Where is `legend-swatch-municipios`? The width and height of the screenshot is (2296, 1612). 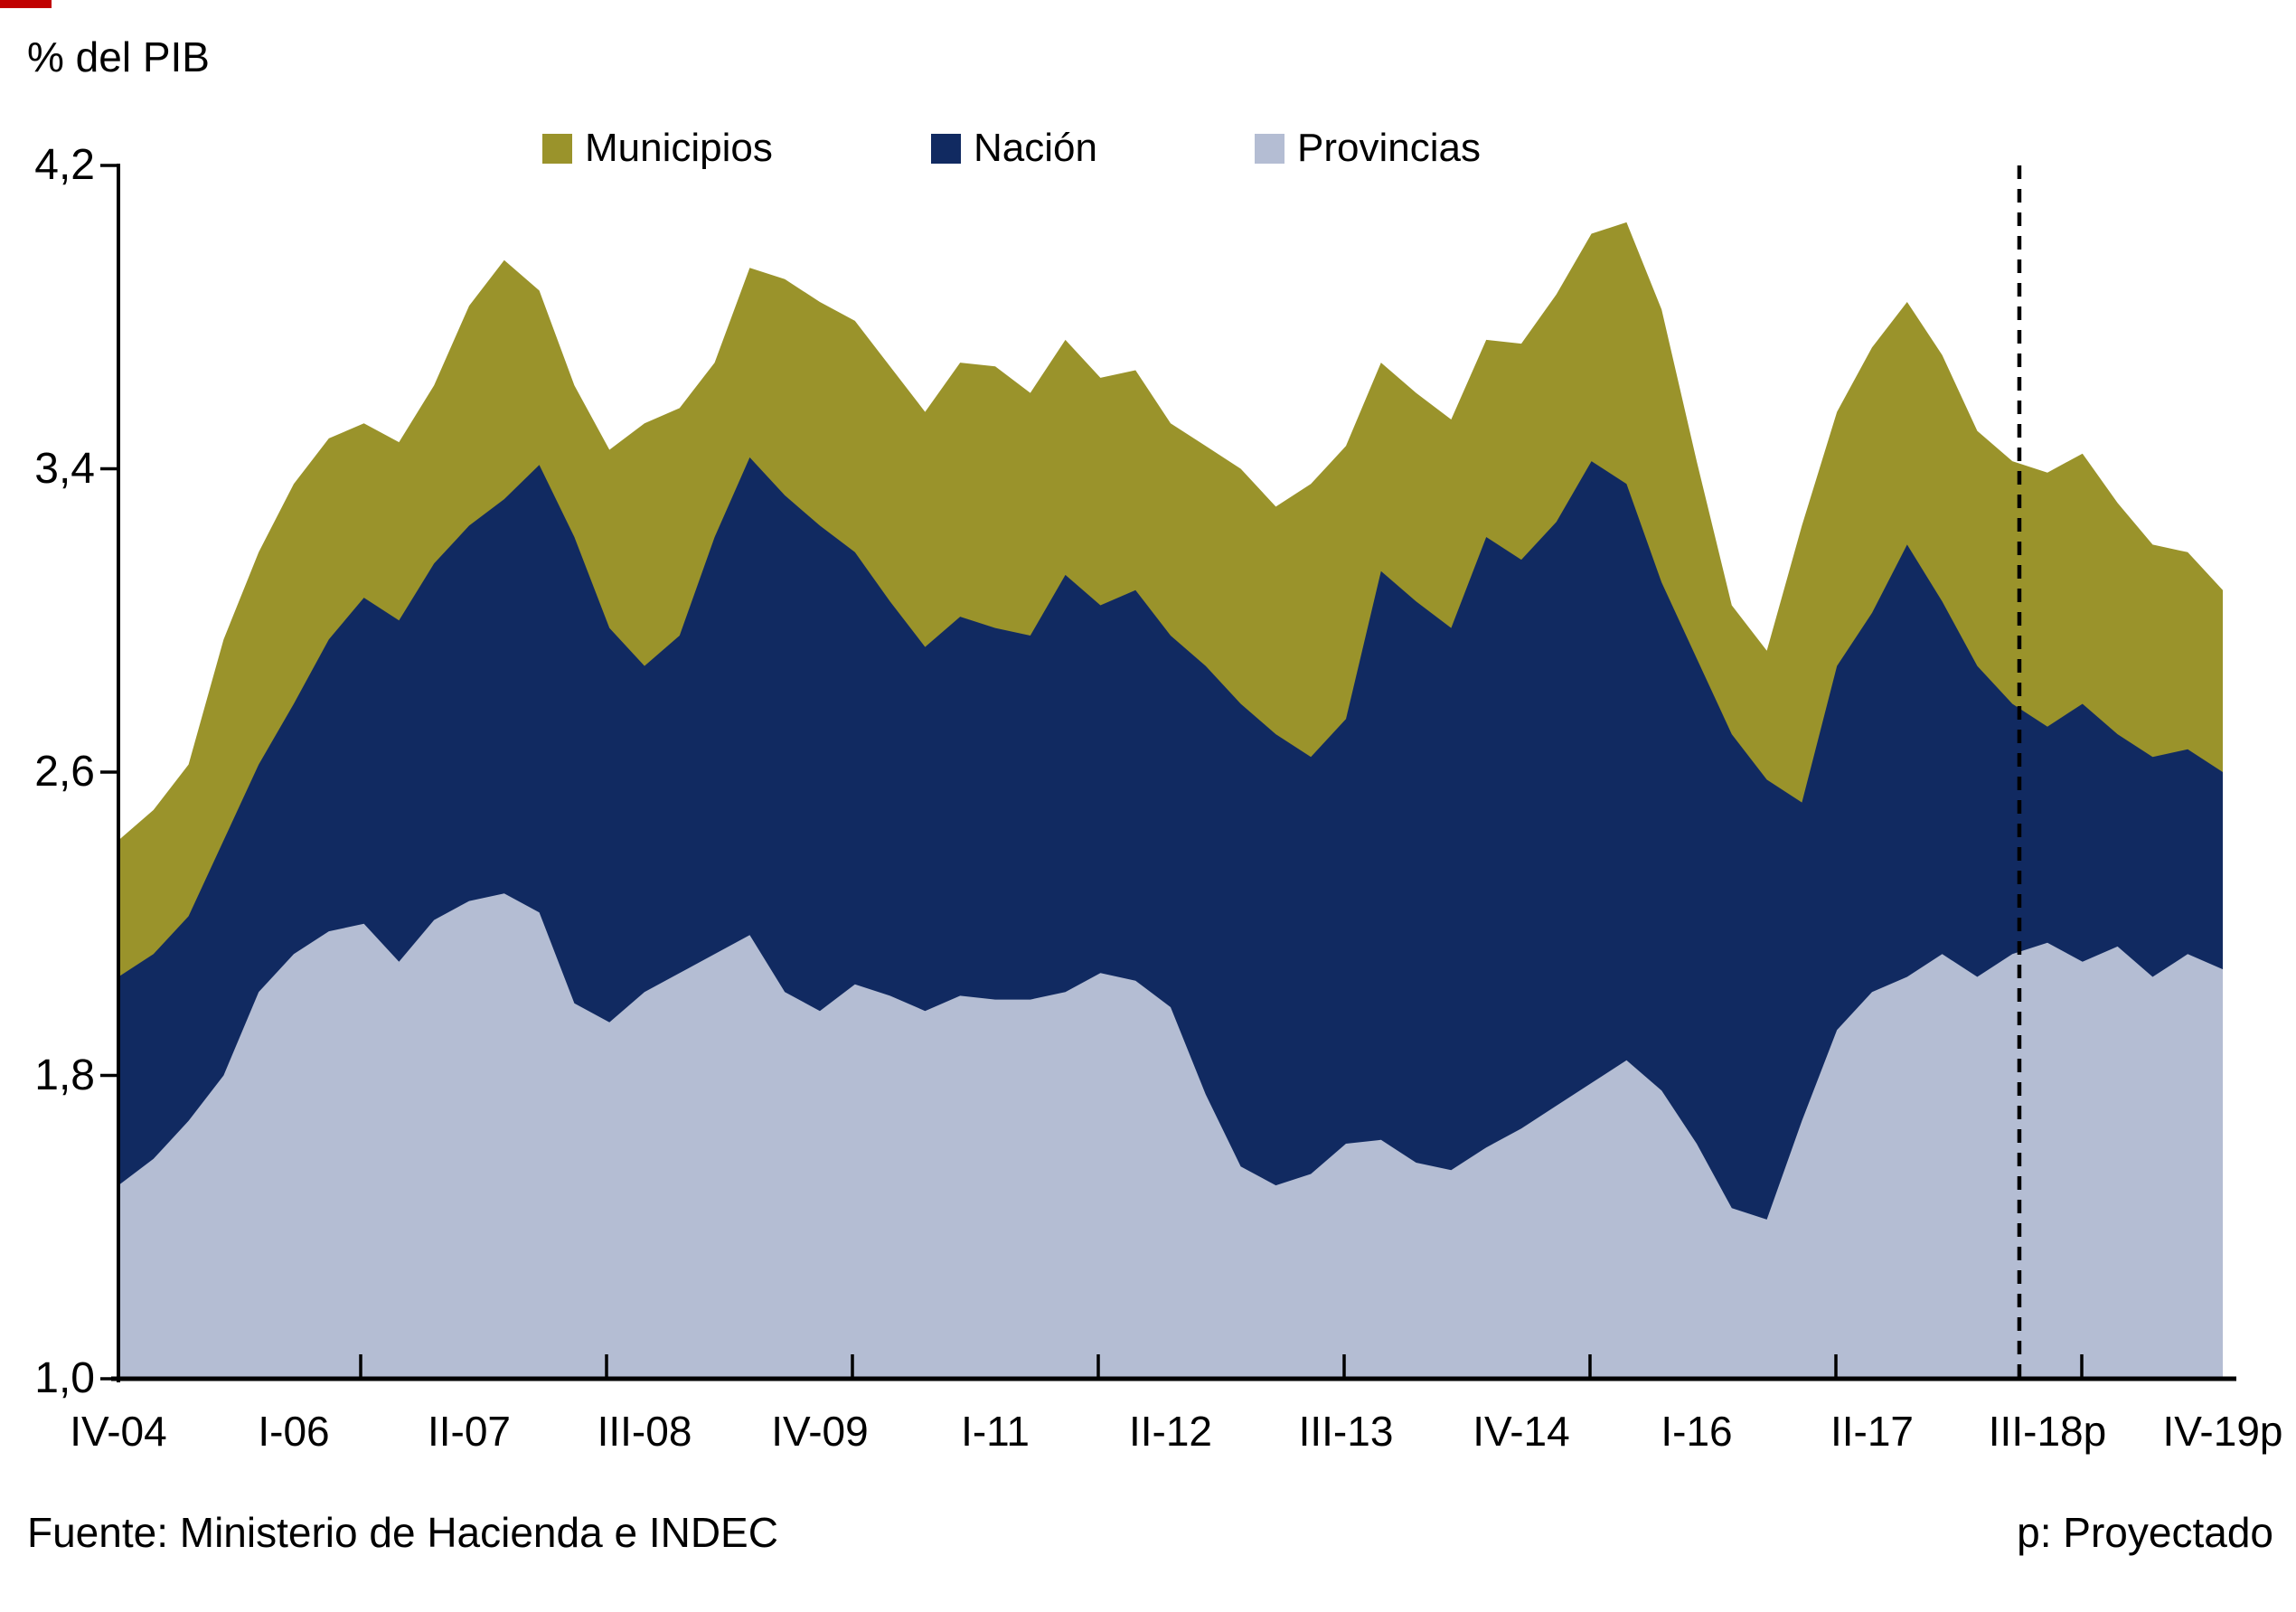 legend-swatch-municipios is located at coordinates (557, 148).